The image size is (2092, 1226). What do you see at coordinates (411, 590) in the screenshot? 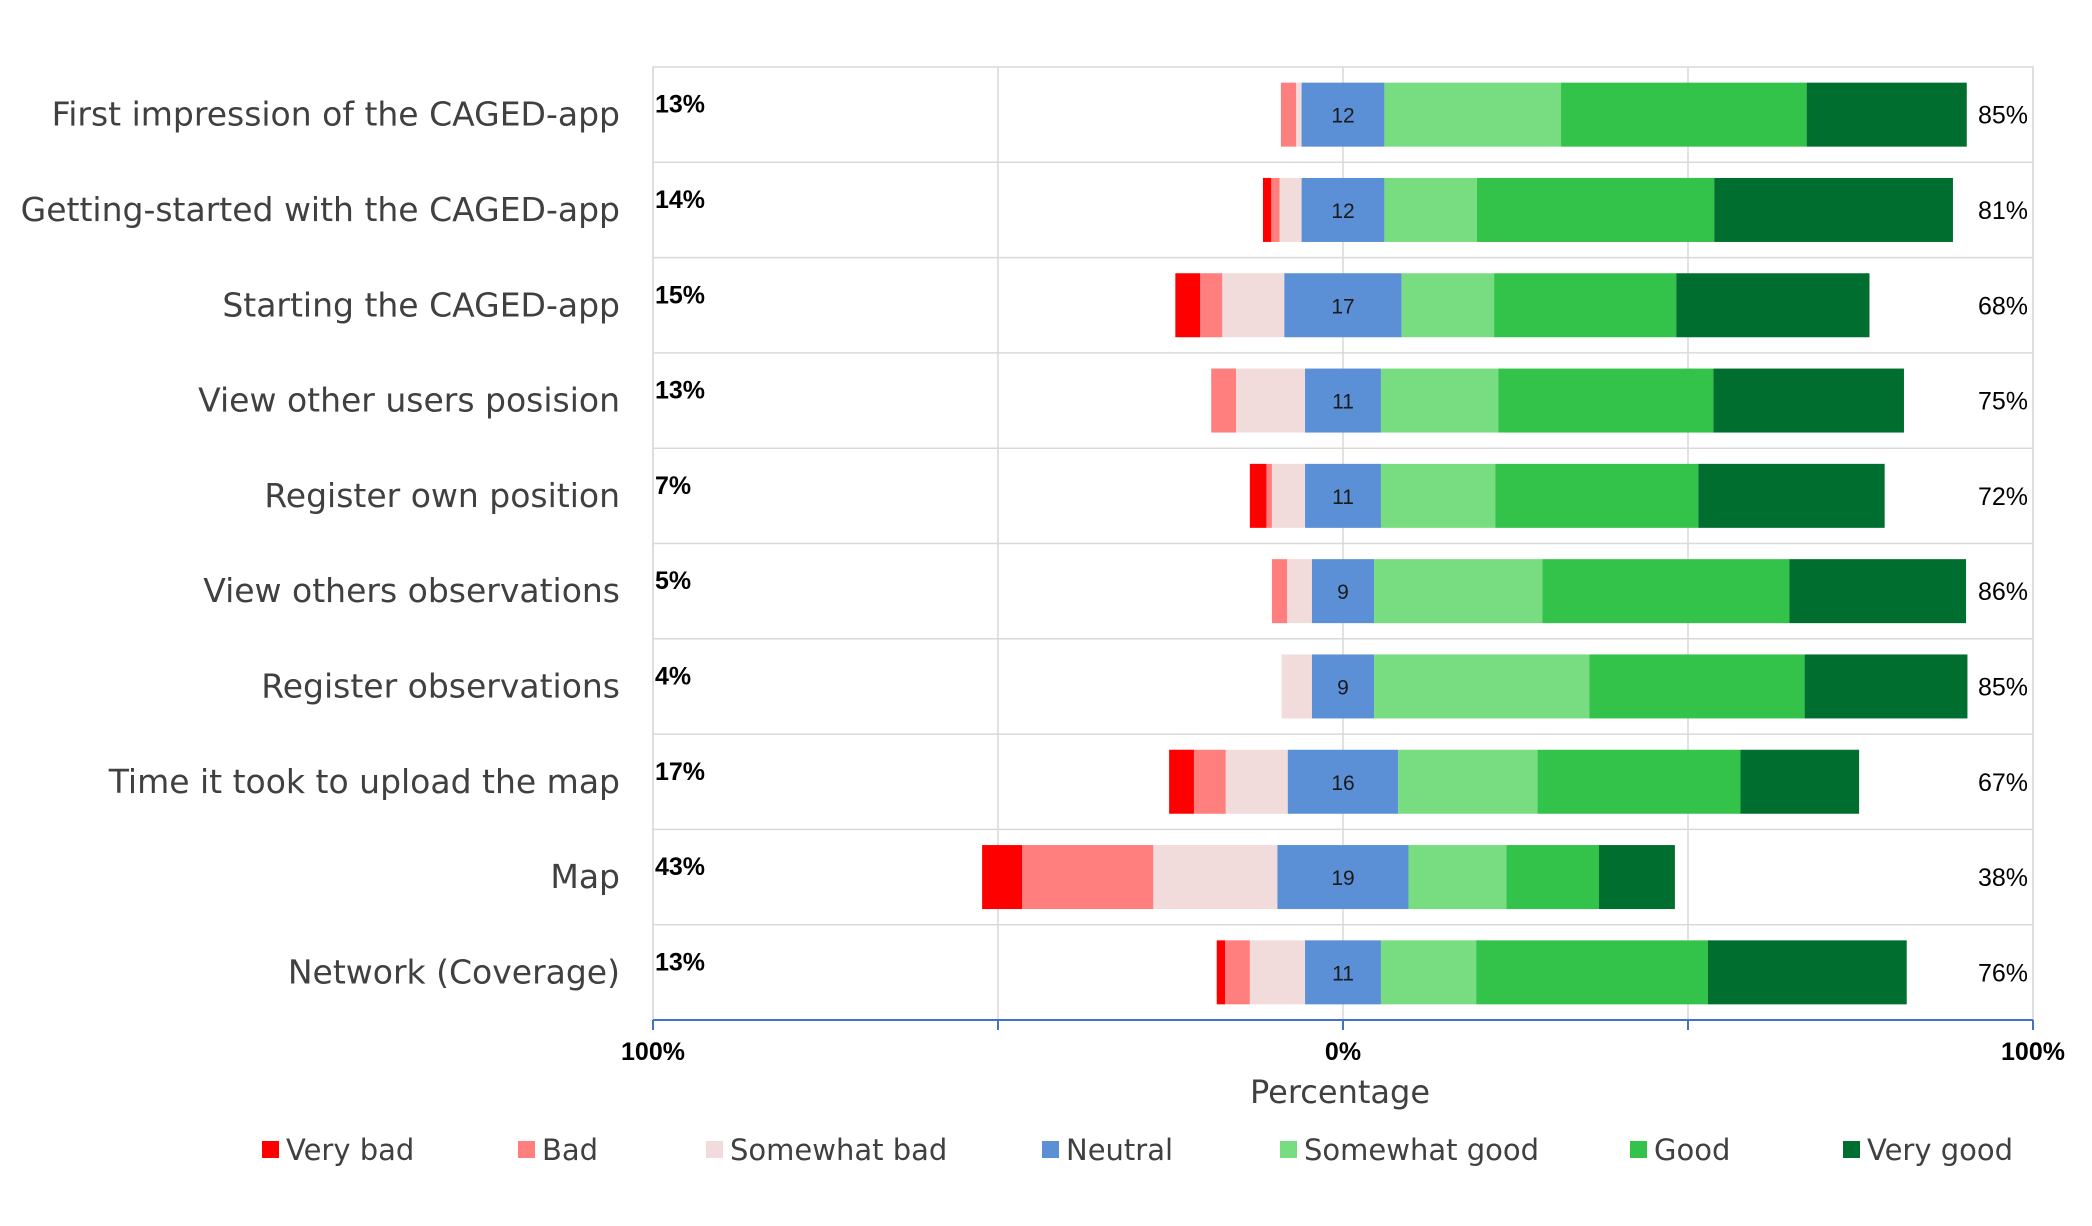
I see `category-label: View others observations` at bounding box center [411, 590].